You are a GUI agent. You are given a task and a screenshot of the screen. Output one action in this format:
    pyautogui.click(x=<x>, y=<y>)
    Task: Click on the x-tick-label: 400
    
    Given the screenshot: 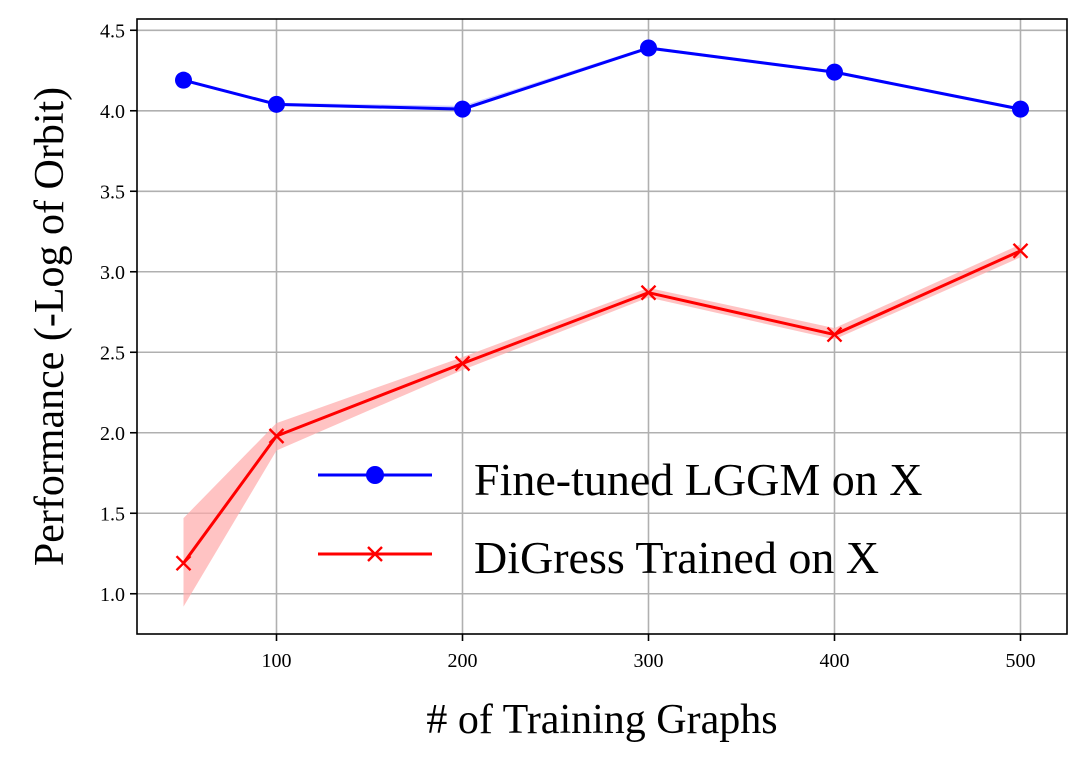 What is the action you would take?
    pyautogui.click(x=835, y=661)
    